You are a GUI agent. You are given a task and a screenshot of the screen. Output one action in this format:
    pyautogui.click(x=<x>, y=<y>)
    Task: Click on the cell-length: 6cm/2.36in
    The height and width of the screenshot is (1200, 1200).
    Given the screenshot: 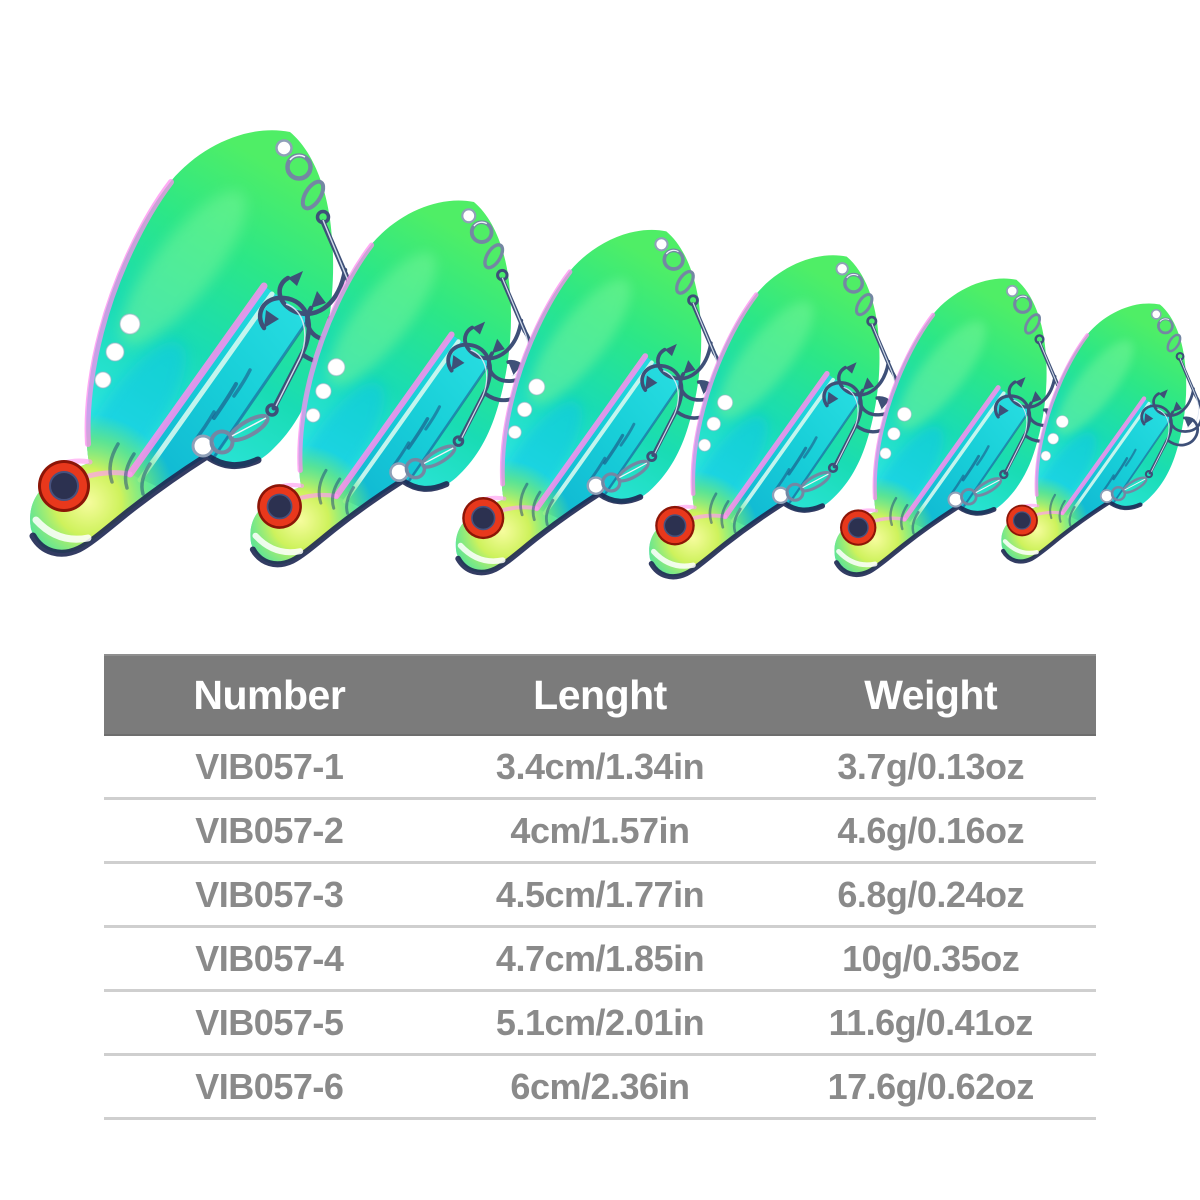 What is the action you would take?
    pyautogui.click(x=600, y=1086)
    